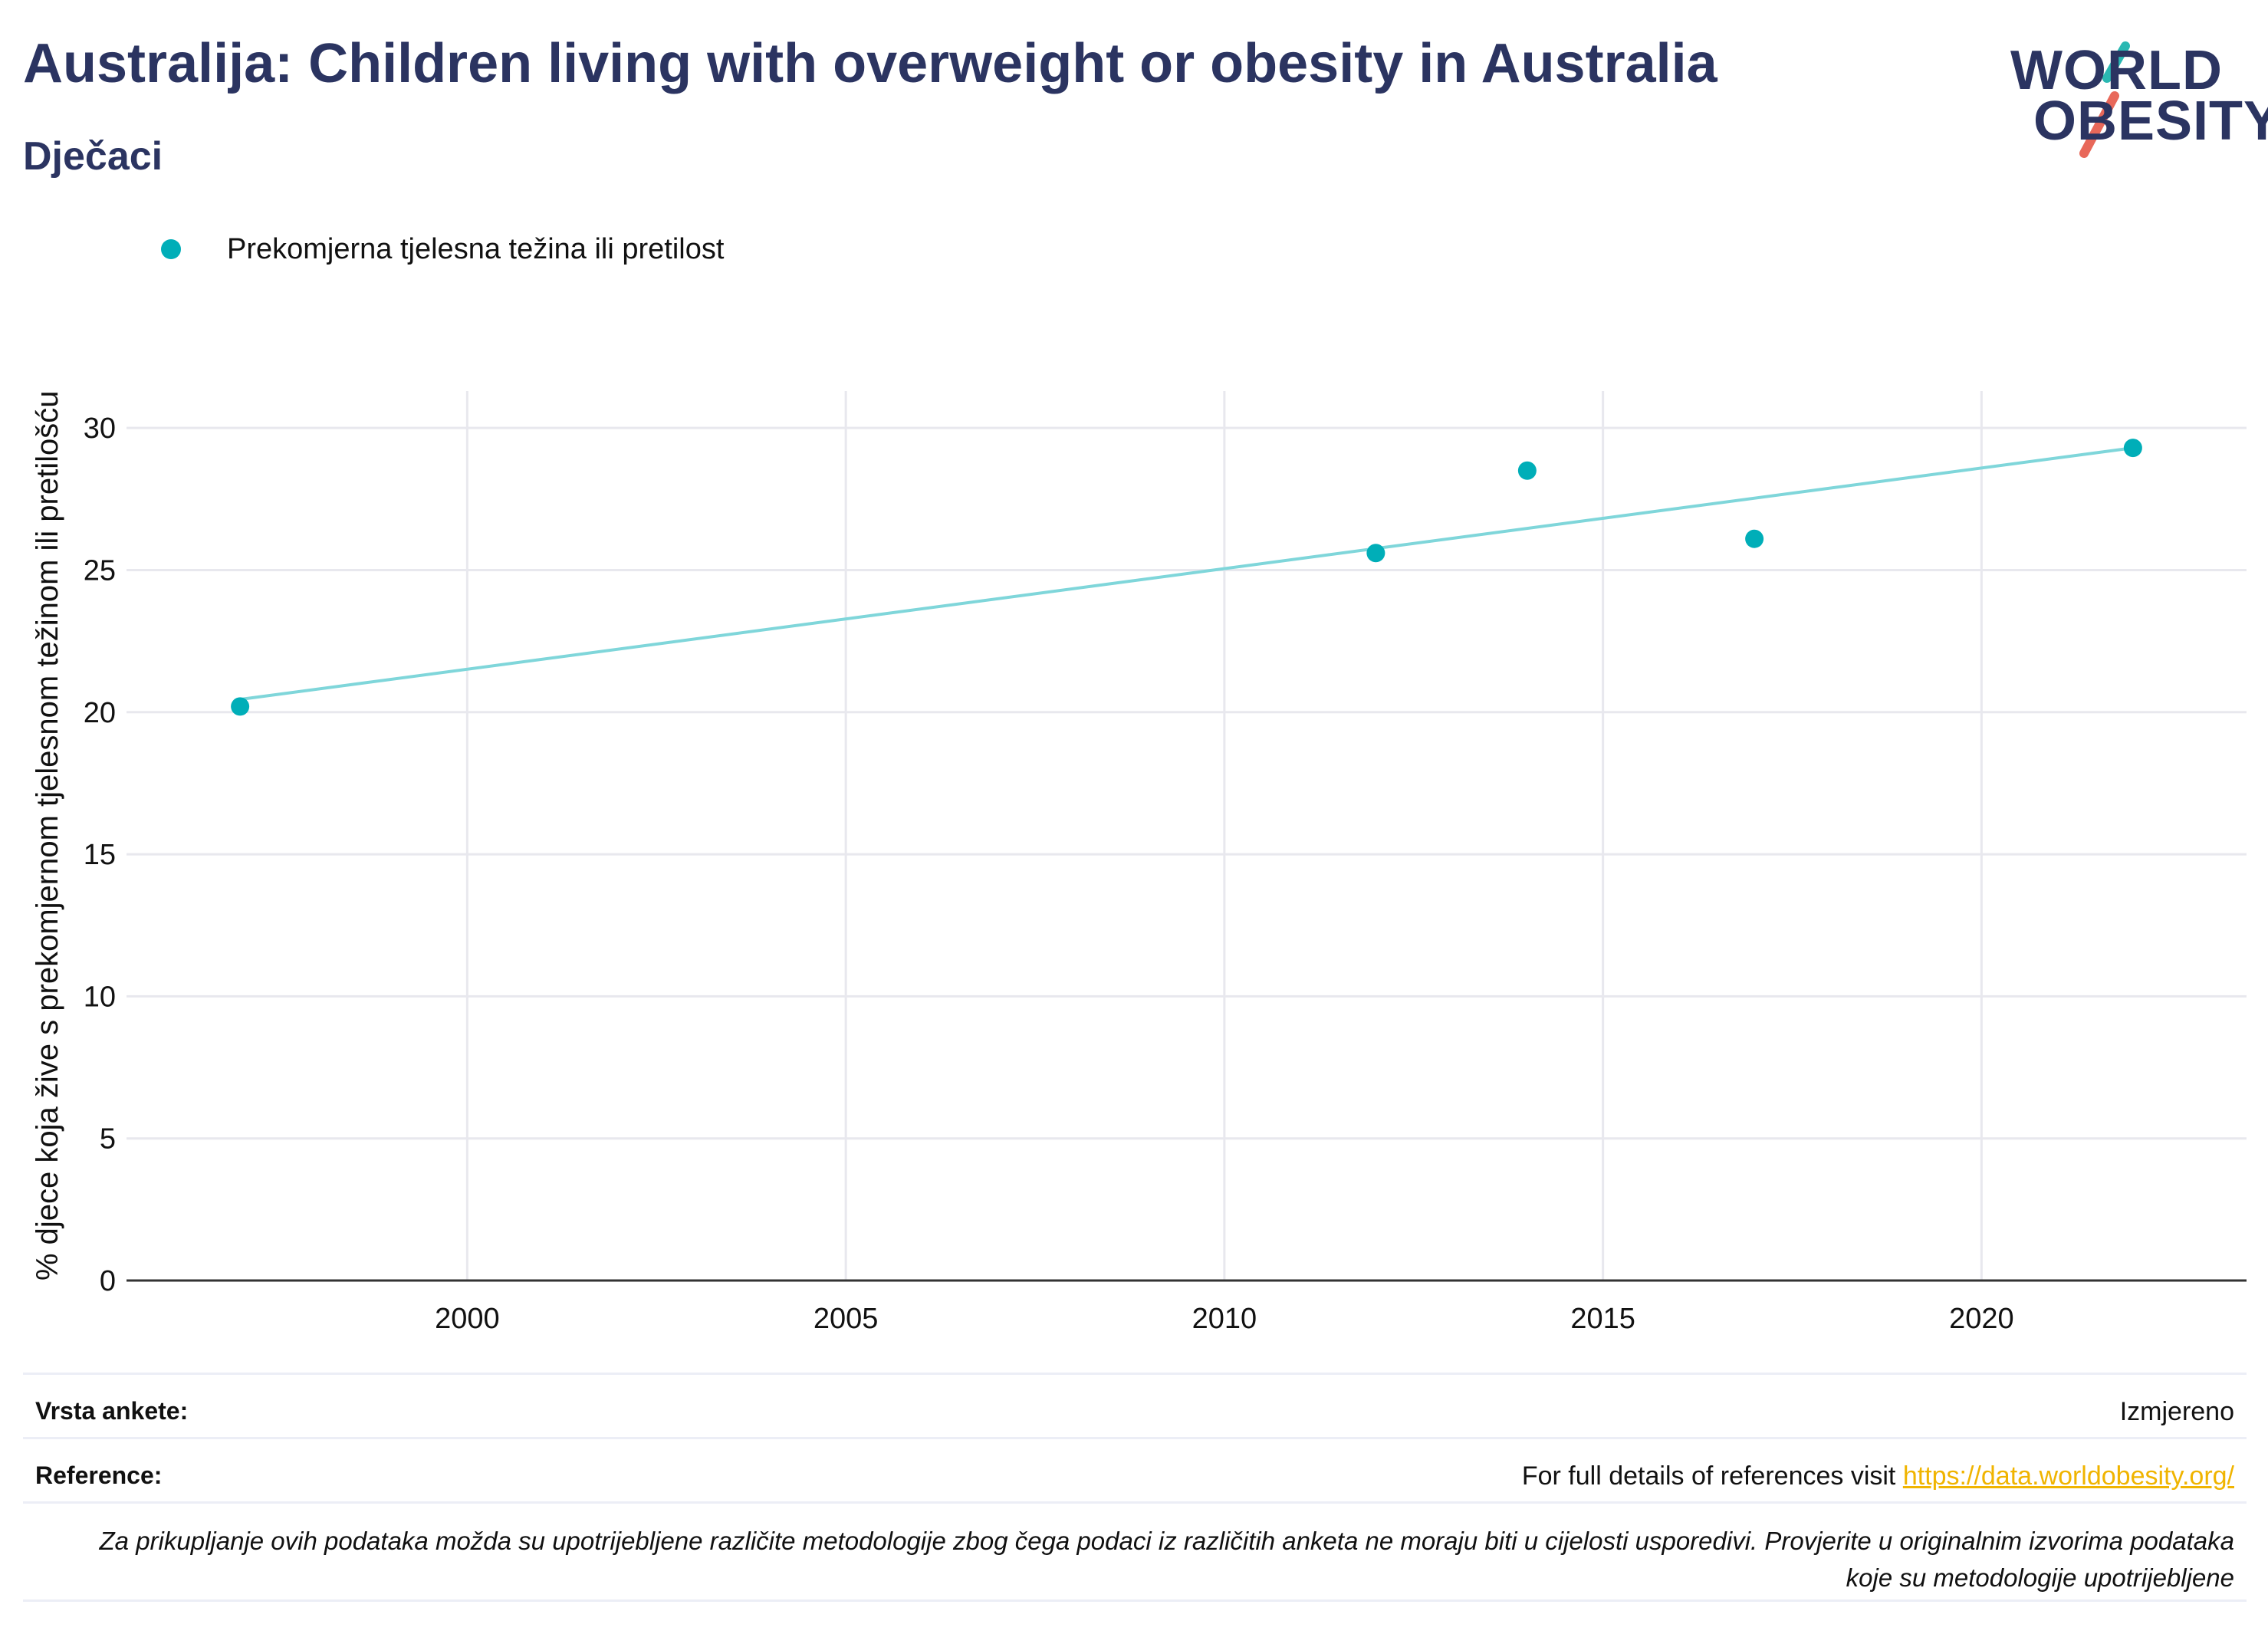  What do you see at coordinates (100, 997) in the screenshot?
I see `y-tick-label: 10` at bounding box center [100, 997].